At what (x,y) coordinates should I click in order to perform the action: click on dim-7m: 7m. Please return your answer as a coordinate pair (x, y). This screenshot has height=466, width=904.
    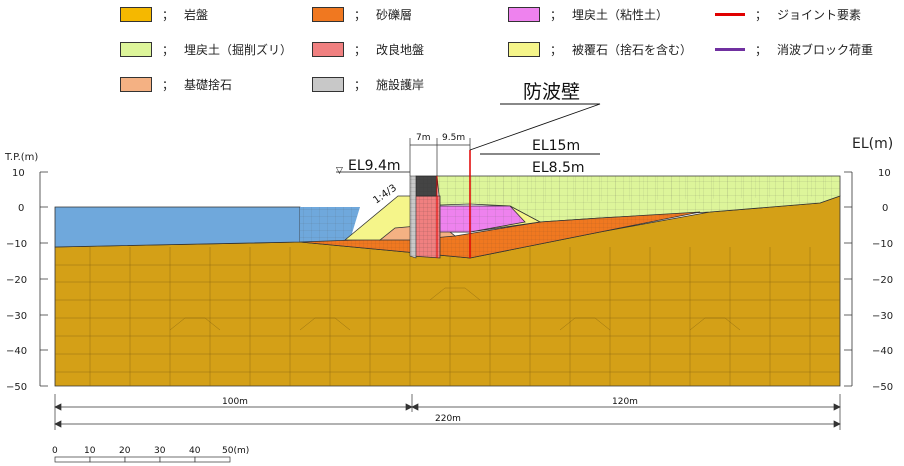
    Looking at the image, I should click on (423, 138).